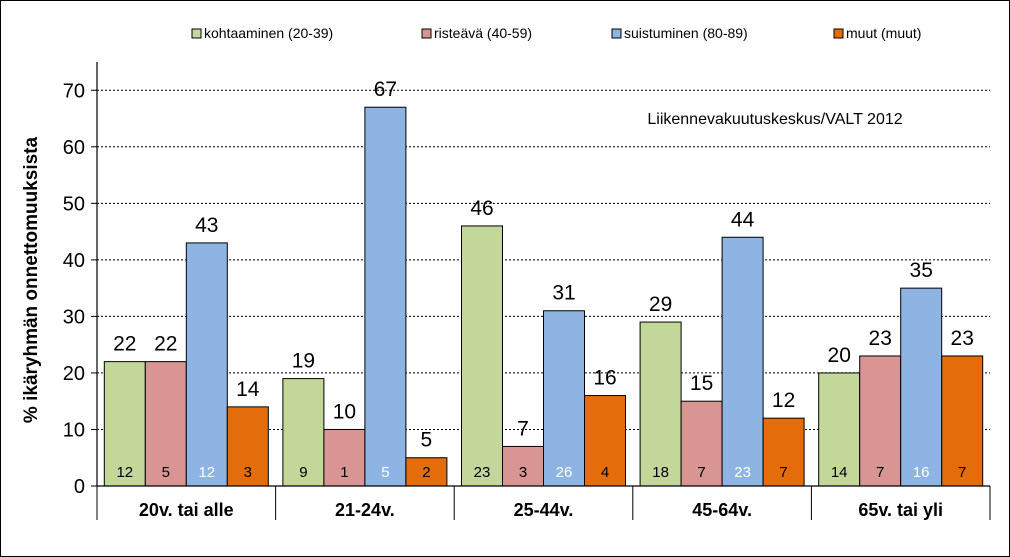 This screenshot has height=557, width=1010. What do you see at coordinates (365, 510) in the screenshot?
I see `x-category-label: 21-24v.` at bounding box center [365, 510].